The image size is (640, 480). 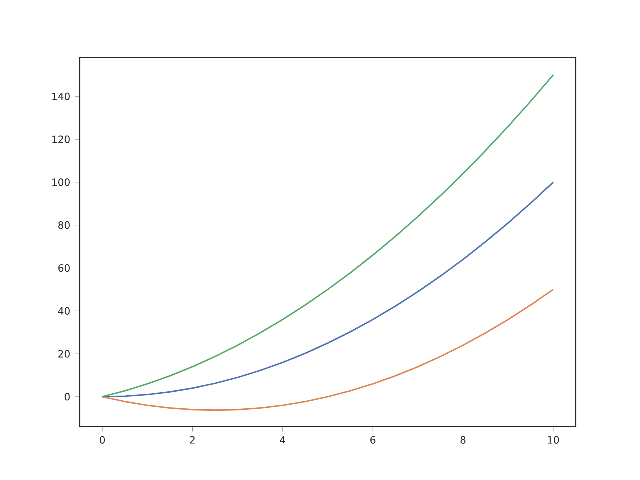 I want to click on y-tick-label: 120, so click(x=61, y=140).